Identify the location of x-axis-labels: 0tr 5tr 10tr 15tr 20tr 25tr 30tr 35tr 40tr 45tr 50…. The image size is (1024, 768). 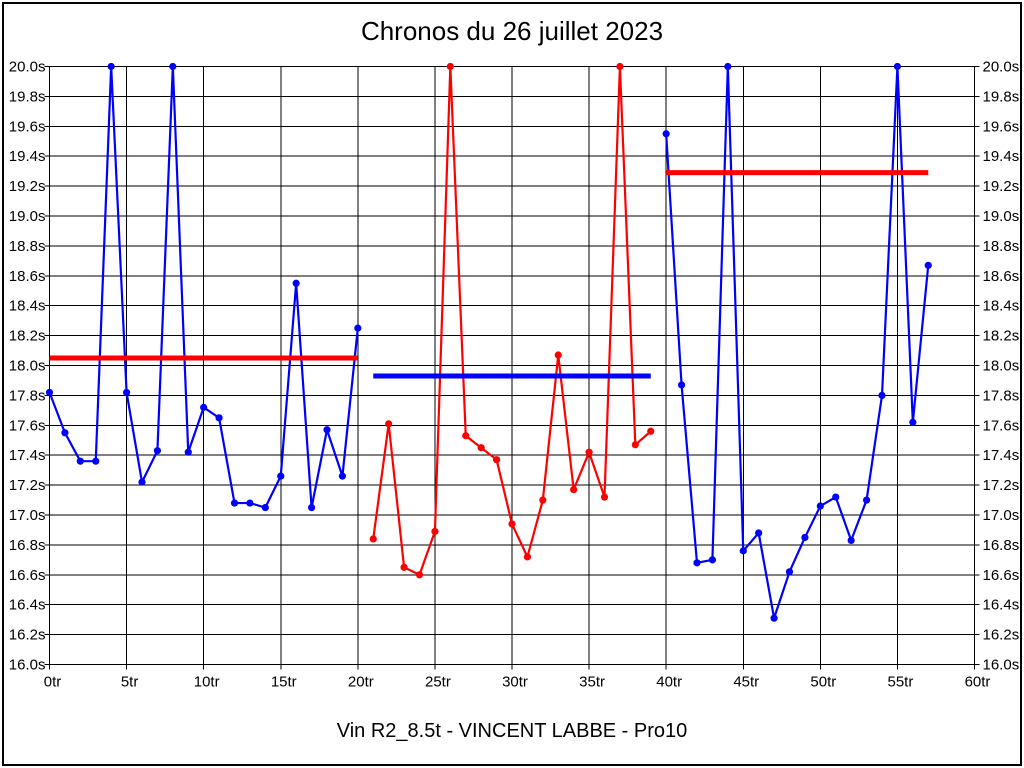
(517, 682).